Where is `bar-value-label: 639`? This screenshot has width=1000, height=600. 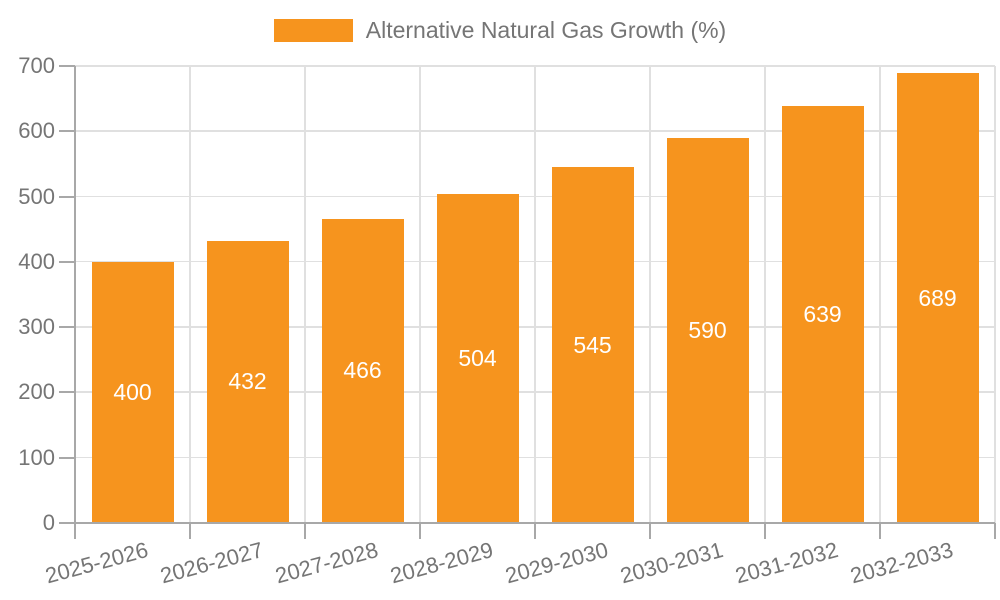
bar-value-label: 639 is located at coordinates (822, 313).